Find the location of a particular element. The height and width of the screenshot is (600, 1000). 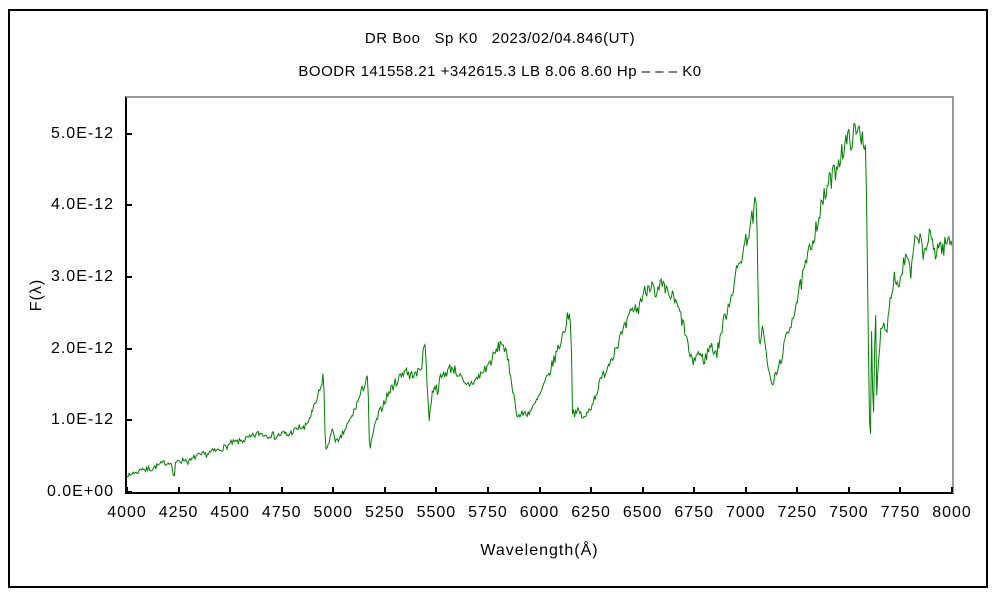

y-tick-label: 2.0E-12 is located at coordinates (82, 348).